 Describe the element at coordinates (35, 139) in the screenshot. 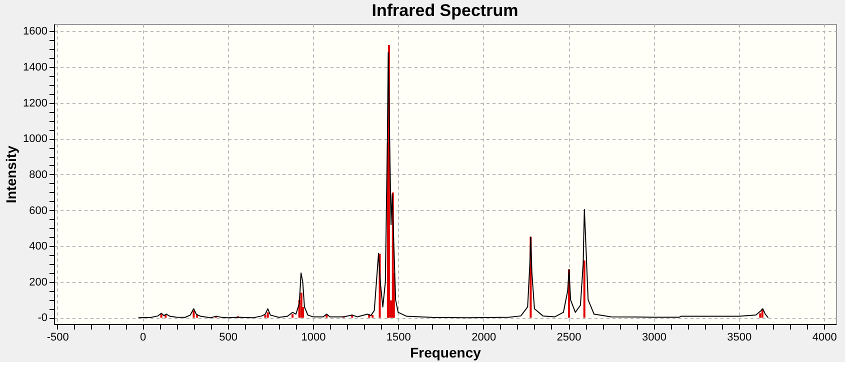

I see `y-tick-label: 1000` at that location.